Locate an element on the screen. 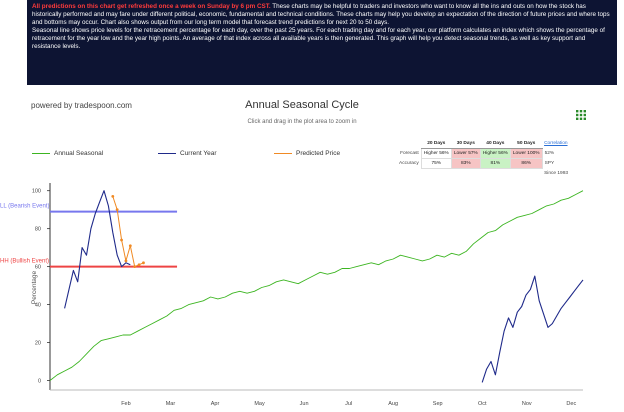 This screenshot has width=624, height=412. legend-item-predicted: Predicted Price is located at coordinates (307, 153).